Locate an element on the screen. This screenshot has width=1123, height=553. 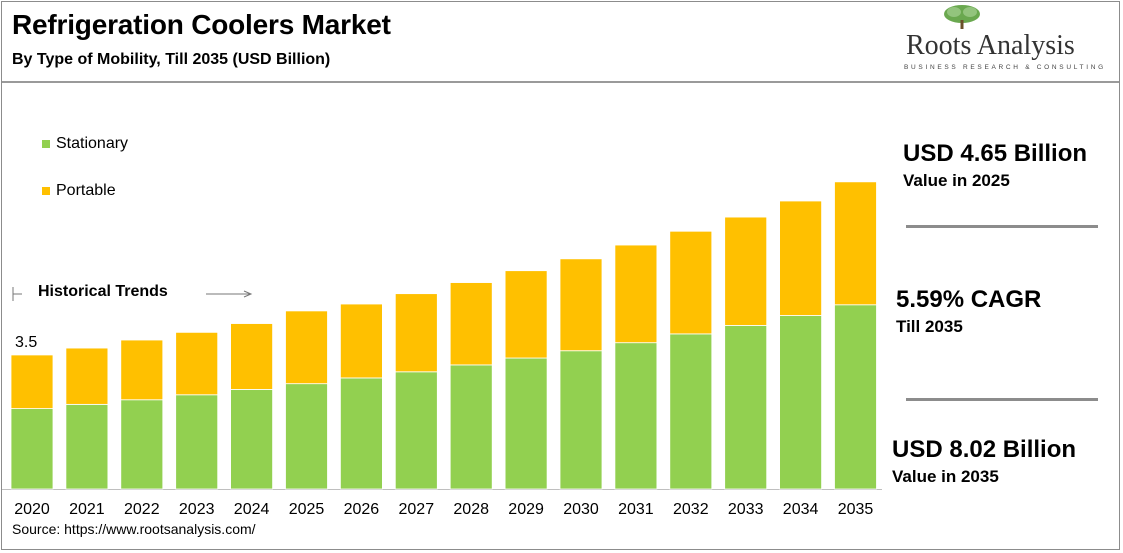
x-tick-label-2026: 2026 is located at coordinates (362, 509).